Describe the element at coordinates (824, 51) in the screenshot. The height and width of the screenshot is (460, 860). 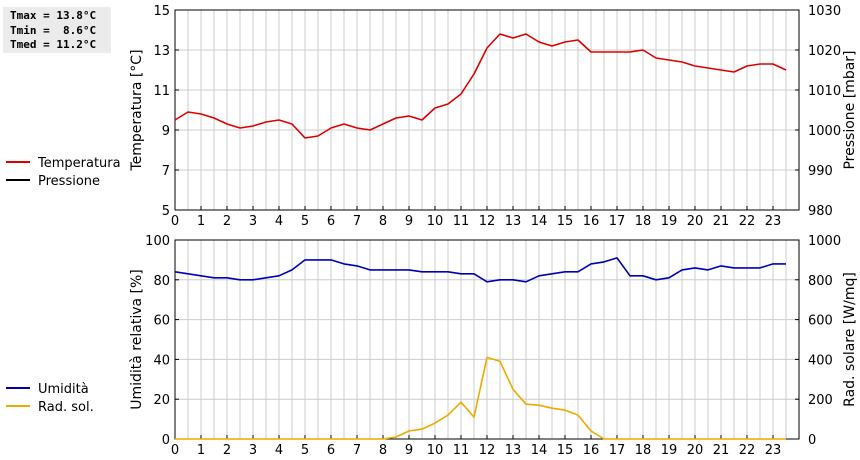
I see `panel1-y2-tick-label: 1020` at that location.